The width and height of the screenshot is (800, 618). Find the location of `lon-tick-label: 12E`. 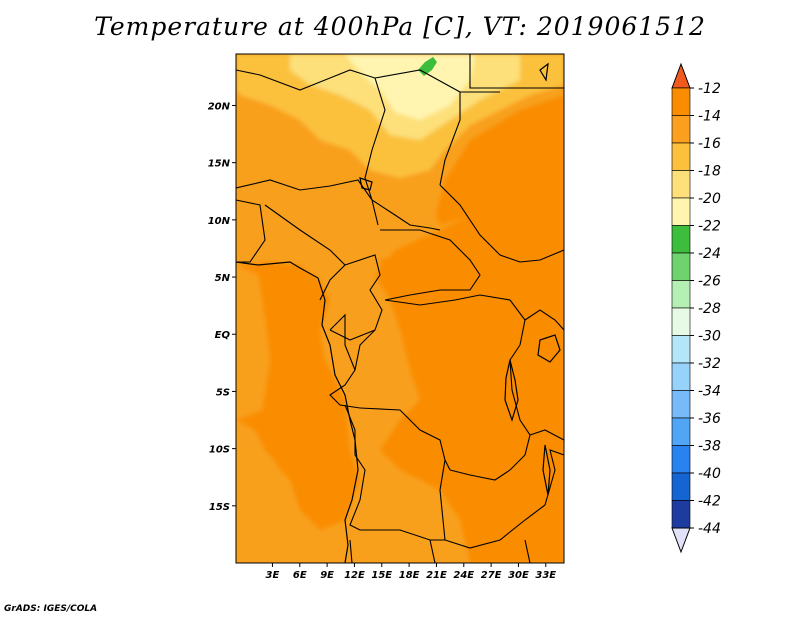

lon-tick-label: 12E is located at coordinates (354, 575).